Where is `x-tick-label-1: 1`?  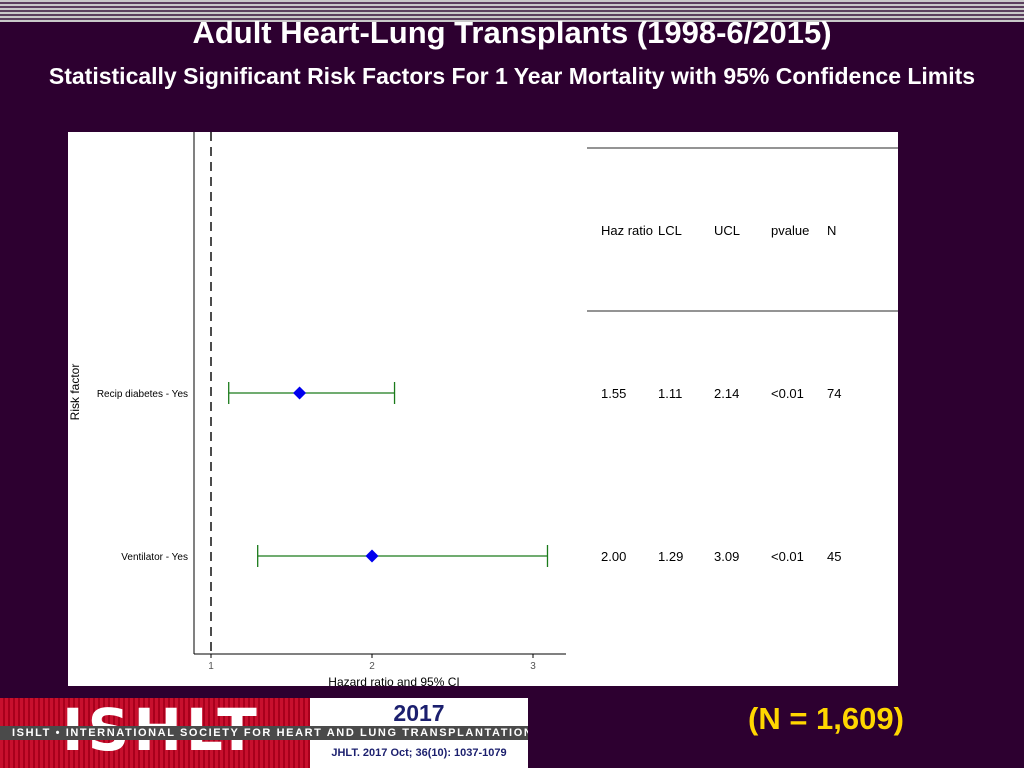 x-tick-label-1: 1 is located at coordinates (211, 666).